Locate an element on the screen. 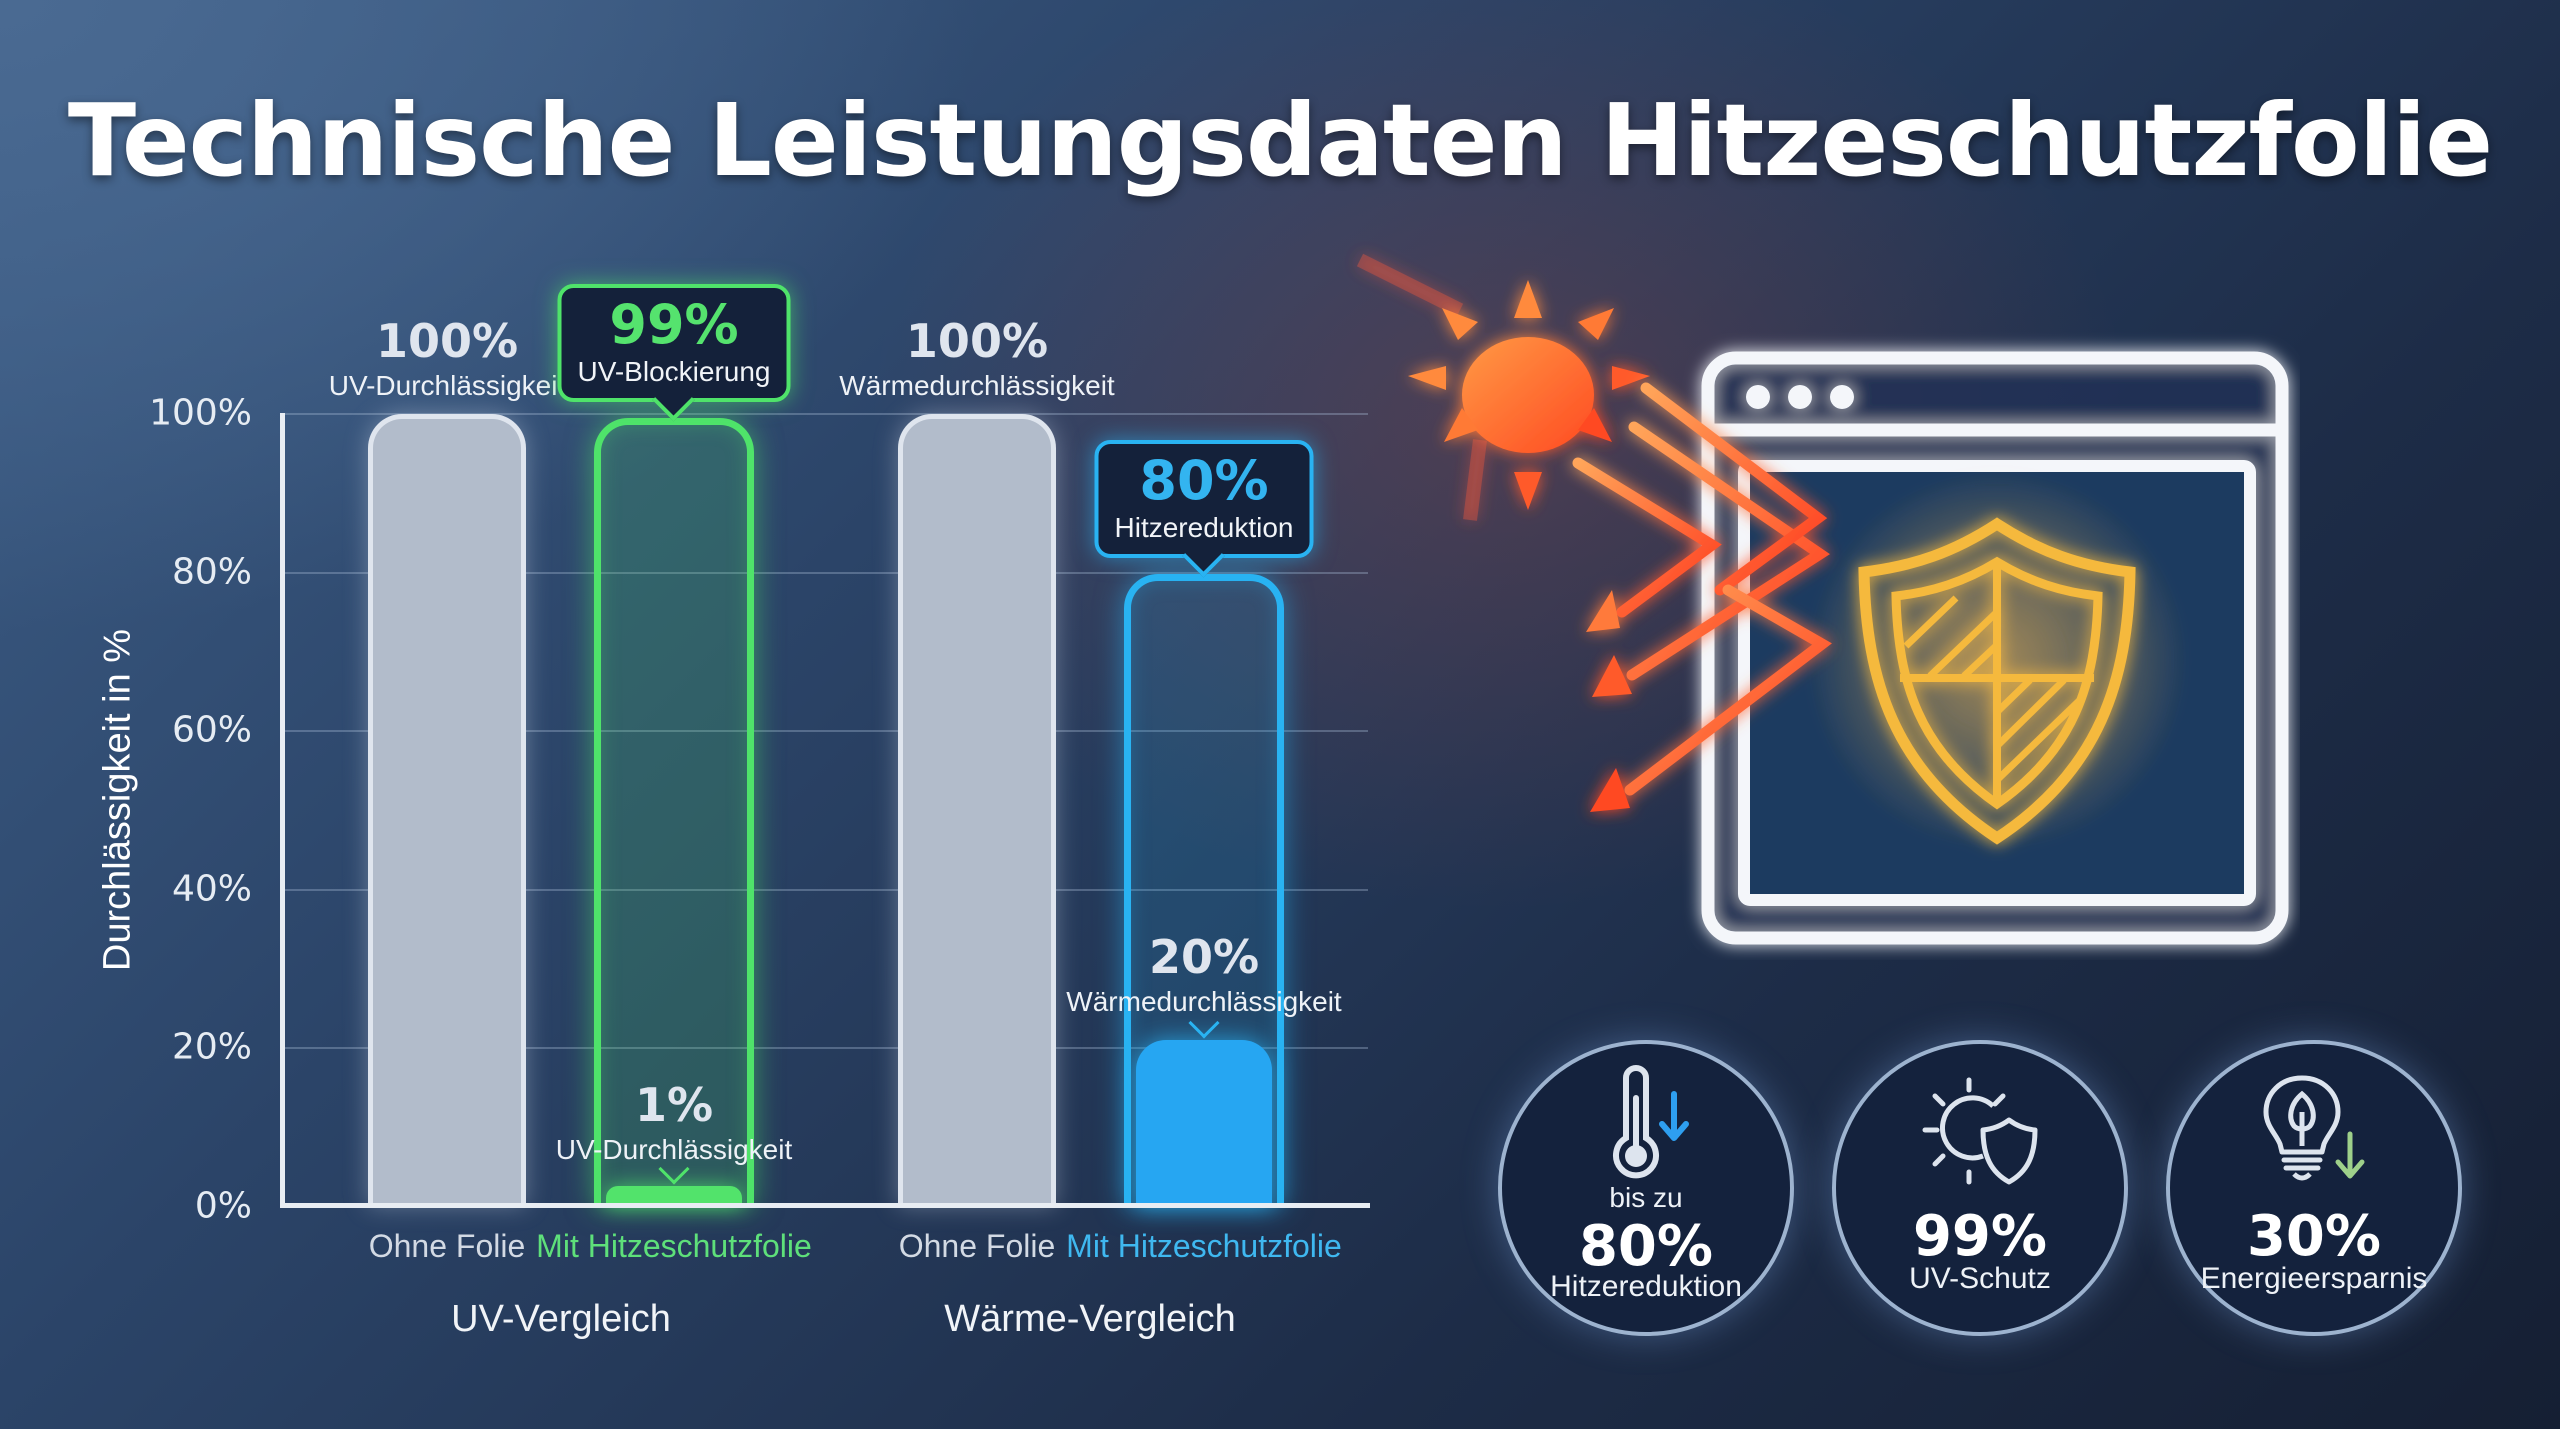 The height and width of the screenshot is (1429, 2560). x-group-label: UV-Vergleich is located at coordinates (561, 1319).